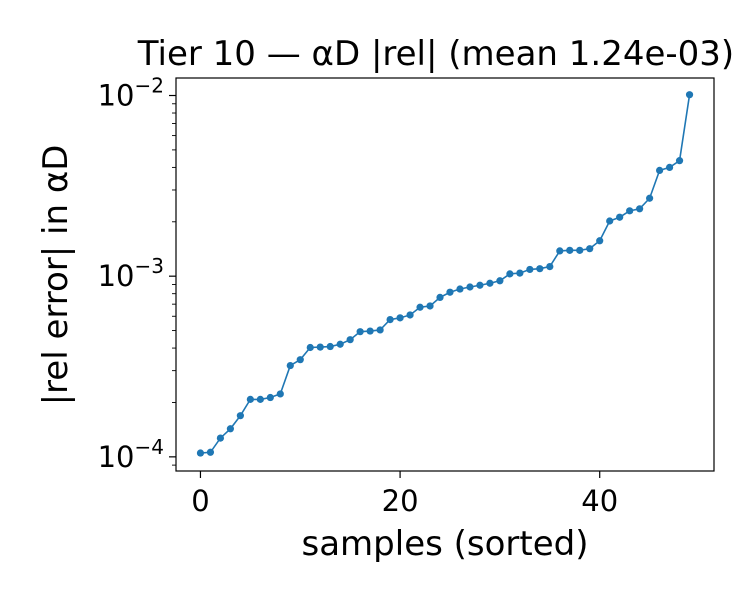 The height and width of the screenshot is (600, 750). Describe the element at coordinates (131, 273) in the screenshot. I see `y-tick-label: 10⁻³` at that location.